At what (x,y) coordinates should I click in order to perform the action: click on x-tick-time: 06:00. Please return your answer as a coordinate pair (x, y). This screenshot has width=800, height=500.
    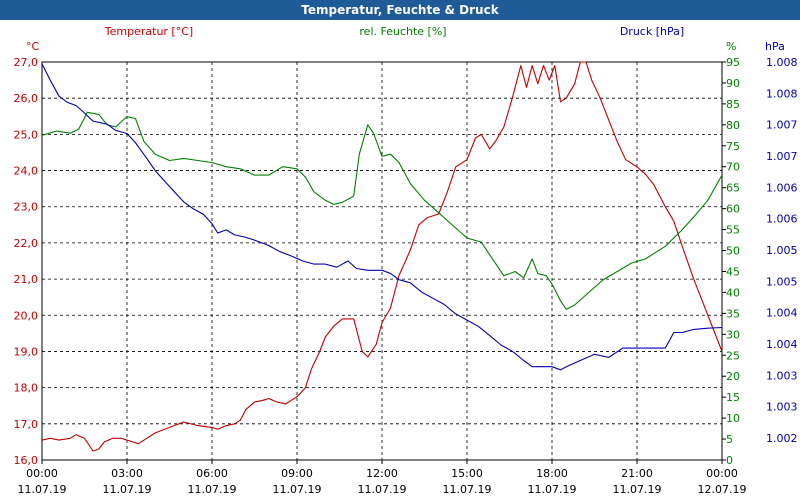
    Looking at the image, I should click on (212, 473).